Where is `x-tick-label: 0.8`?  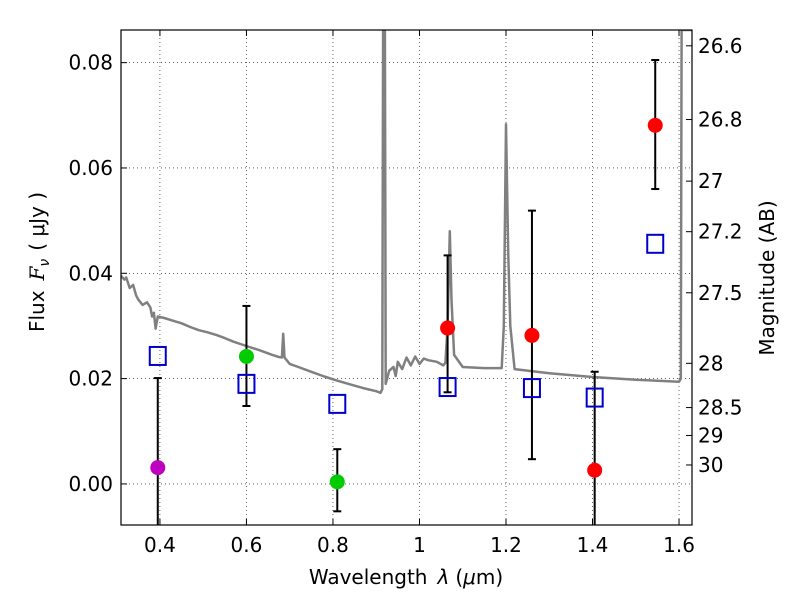 x-tick-label: 0.8 is located at coordinates (333, 545).